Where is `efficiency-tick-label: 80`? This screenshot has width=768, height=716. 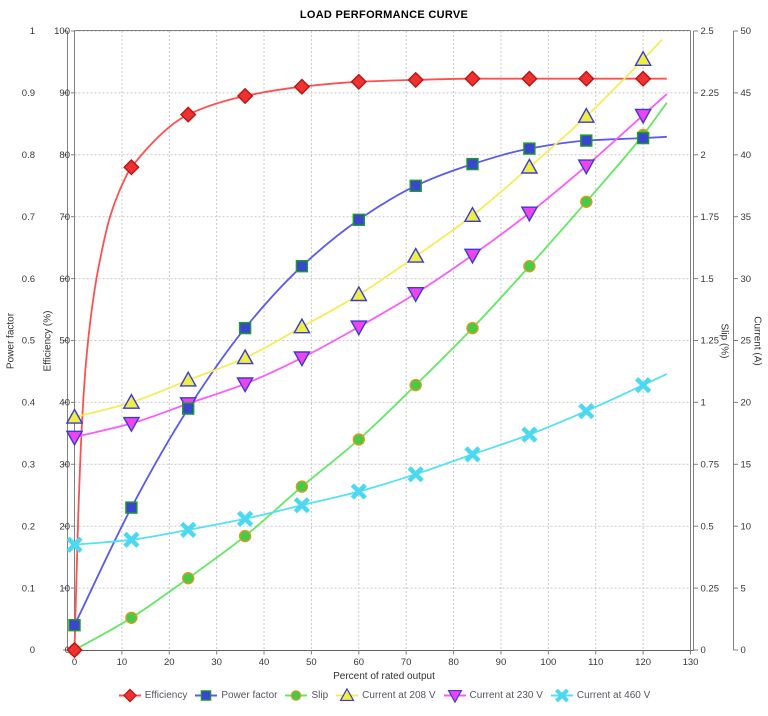
efficiency-tick-label: 80 is located at coordinates (64, 155).